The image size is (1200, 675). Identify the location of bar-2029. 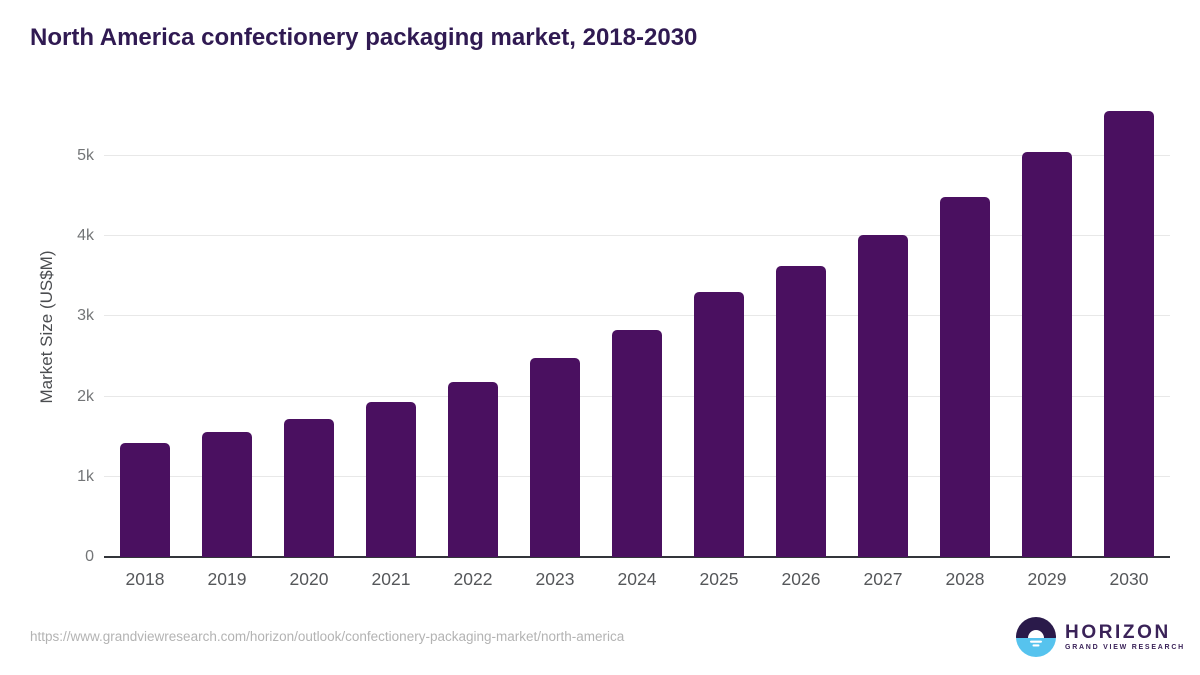
(1047, 354).